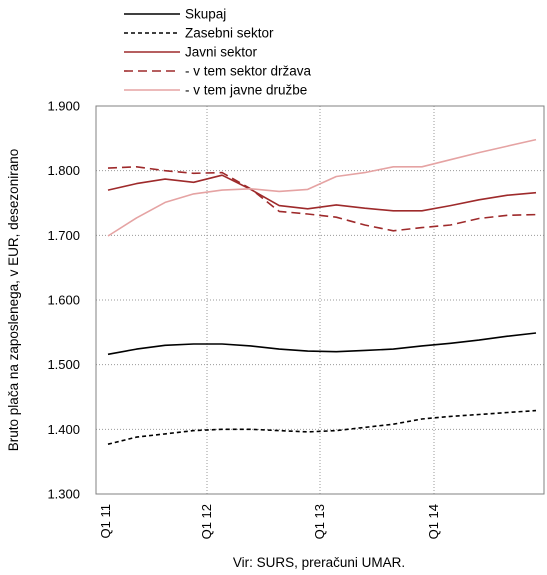 This screenshot has height=575, width=547. I want to click on series-line-javni-sektor, so click(322, 193).